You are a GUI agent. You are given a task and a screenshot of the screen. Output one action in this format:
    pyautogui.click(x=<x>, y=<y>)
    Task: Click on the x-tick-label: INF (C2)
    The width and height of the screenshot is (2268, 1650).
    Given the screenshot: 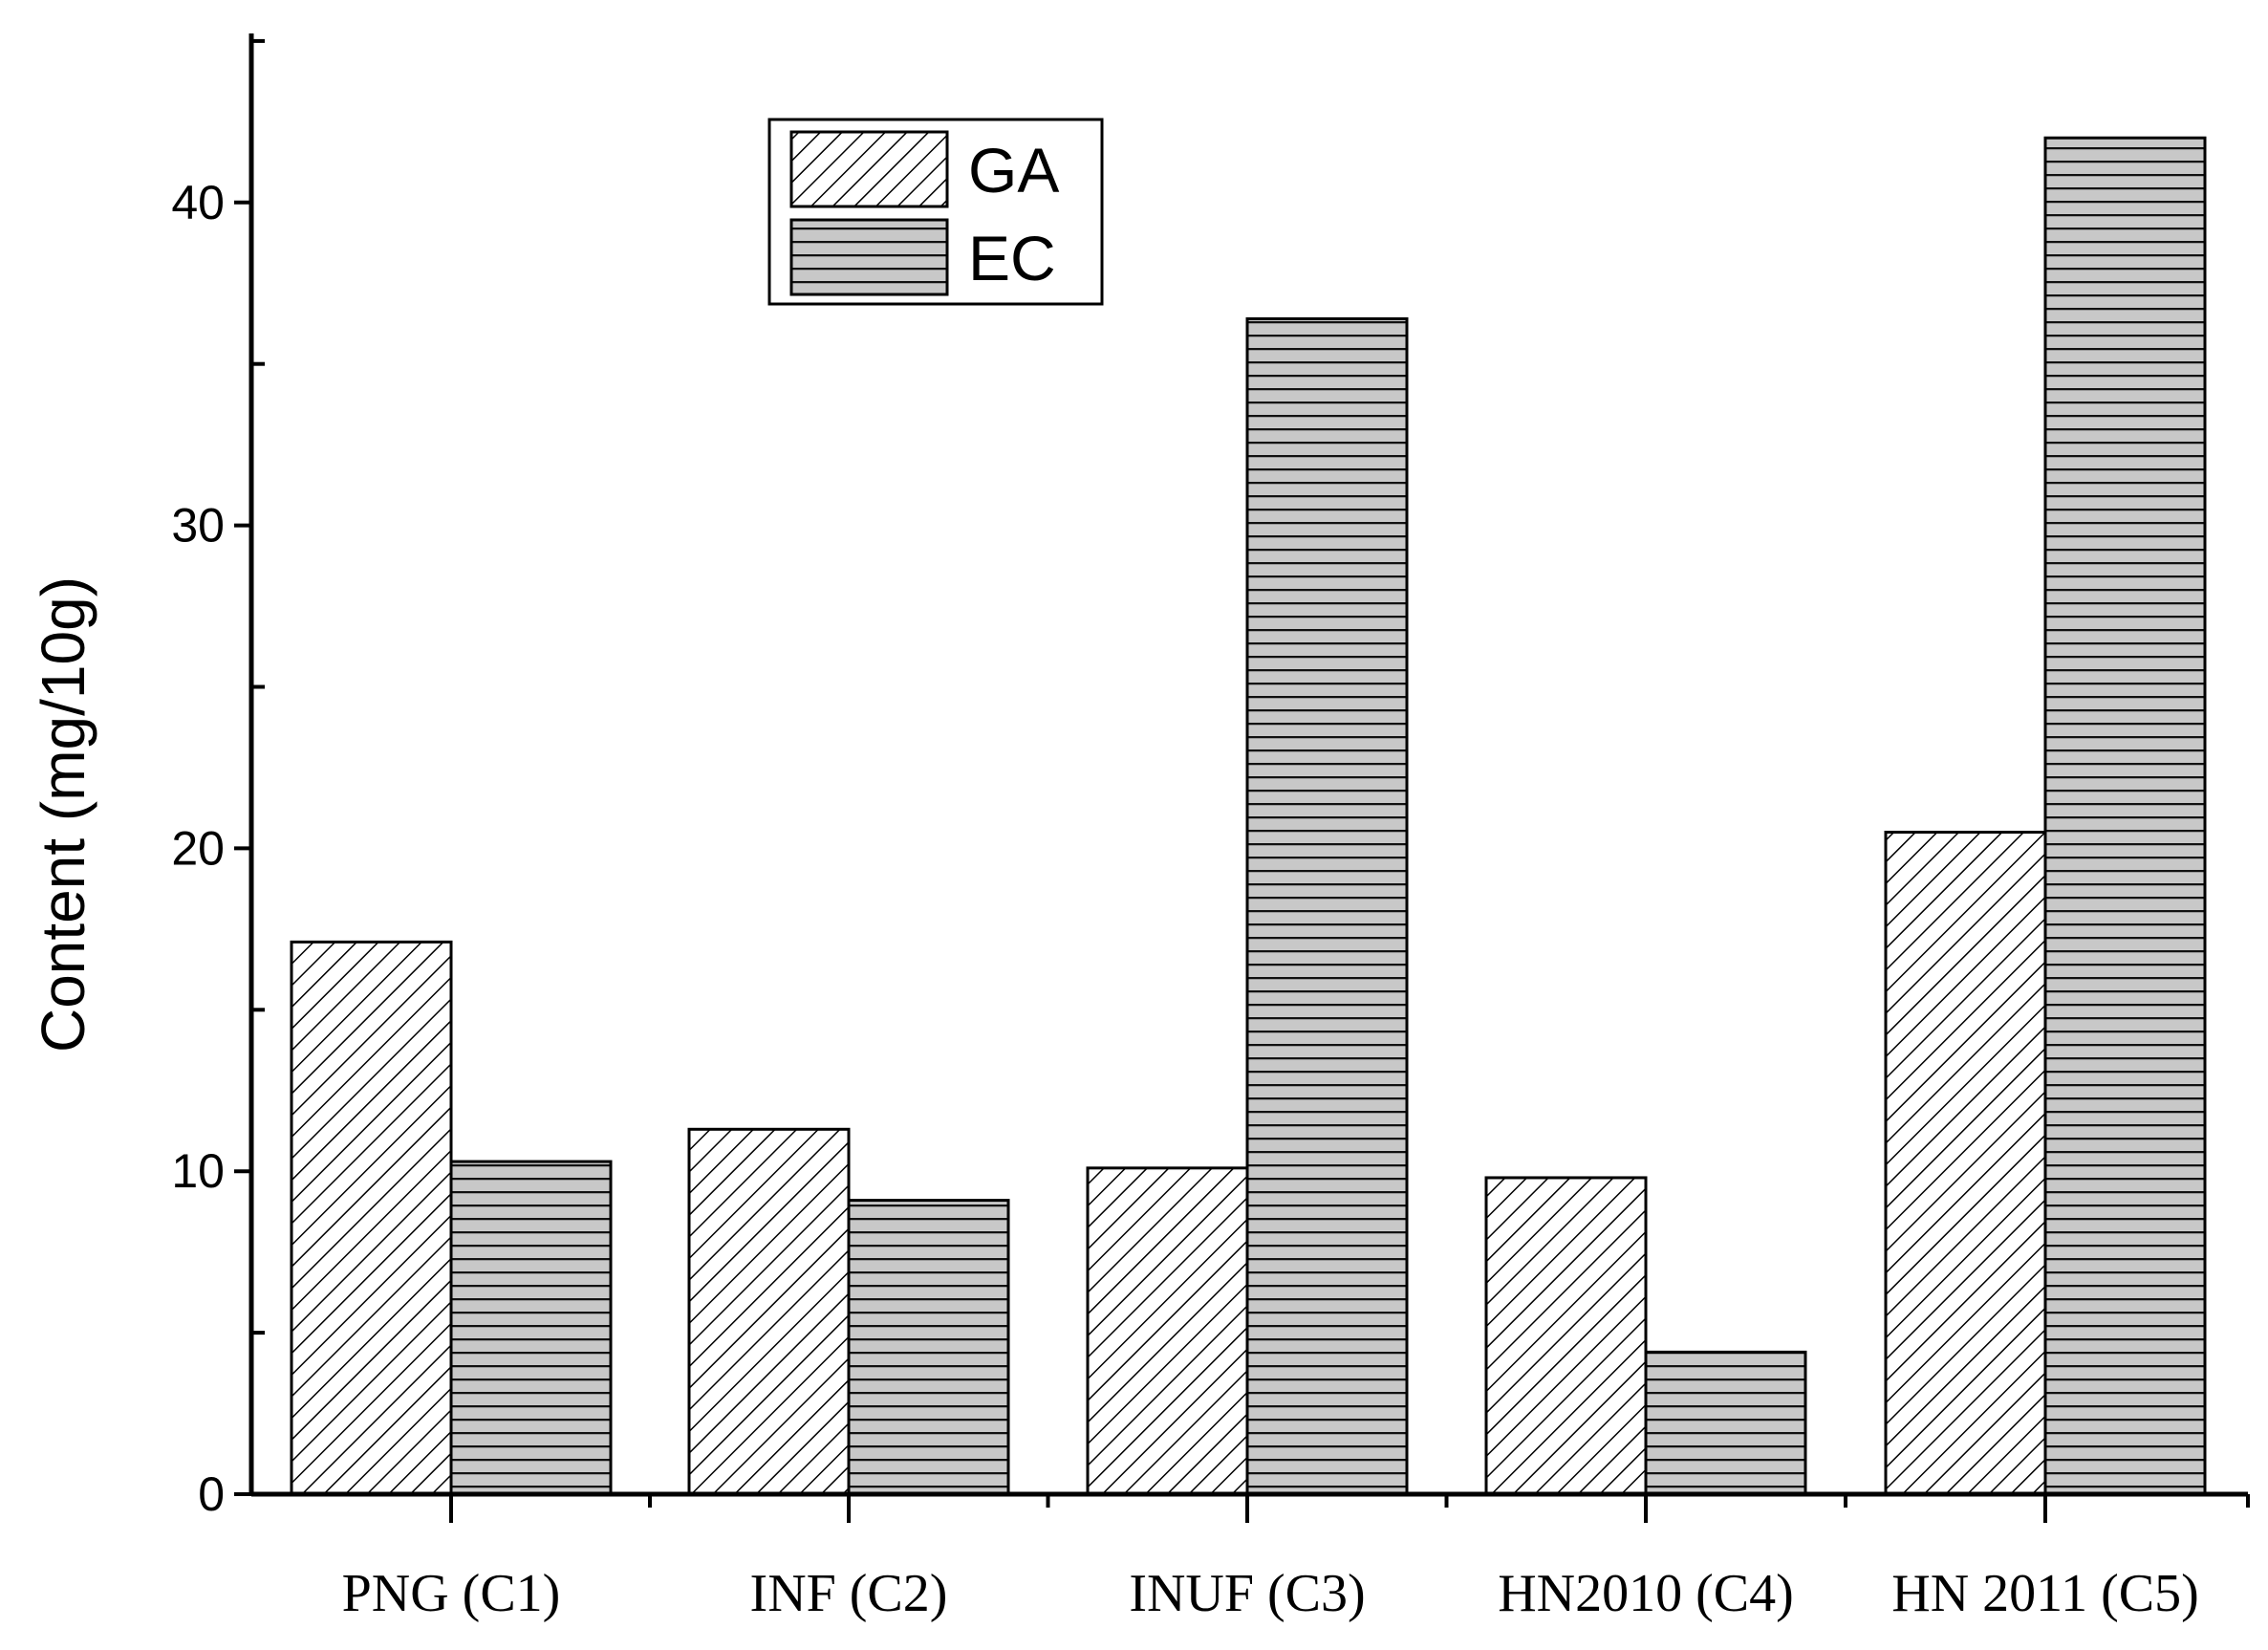 What is the action you would take?
    pyautogui.click(x=849, y=1593)
    